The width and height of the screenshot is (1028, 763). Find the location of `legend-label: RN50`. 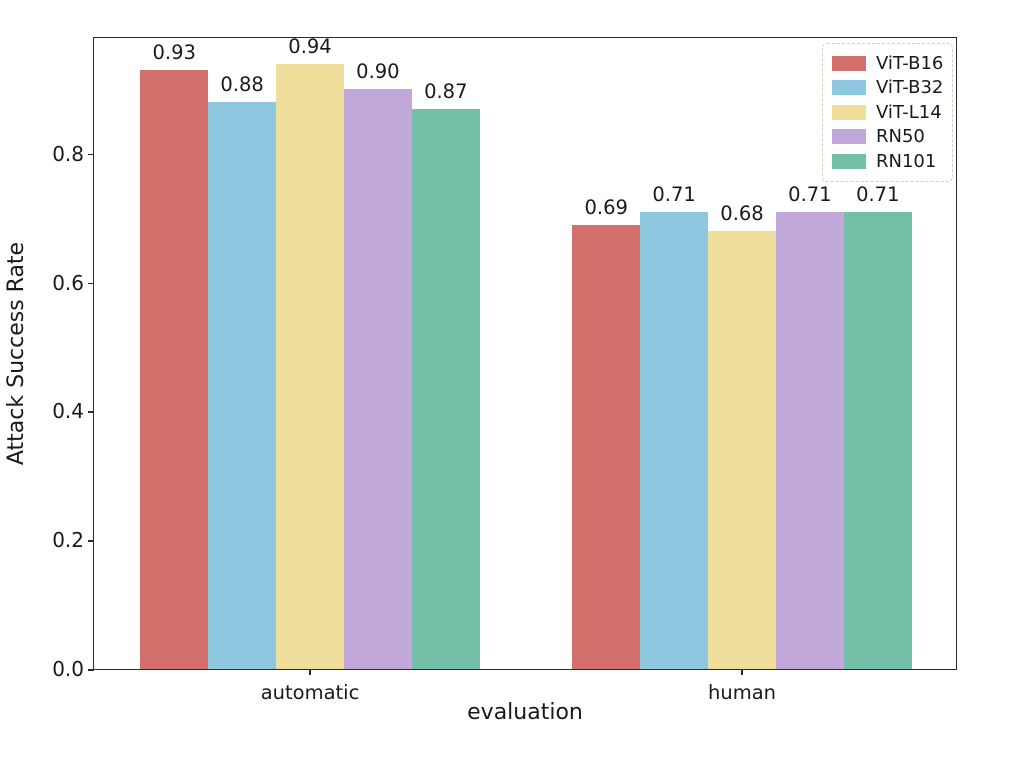

legend-label: RN50 is located at coordinates (900, 137).